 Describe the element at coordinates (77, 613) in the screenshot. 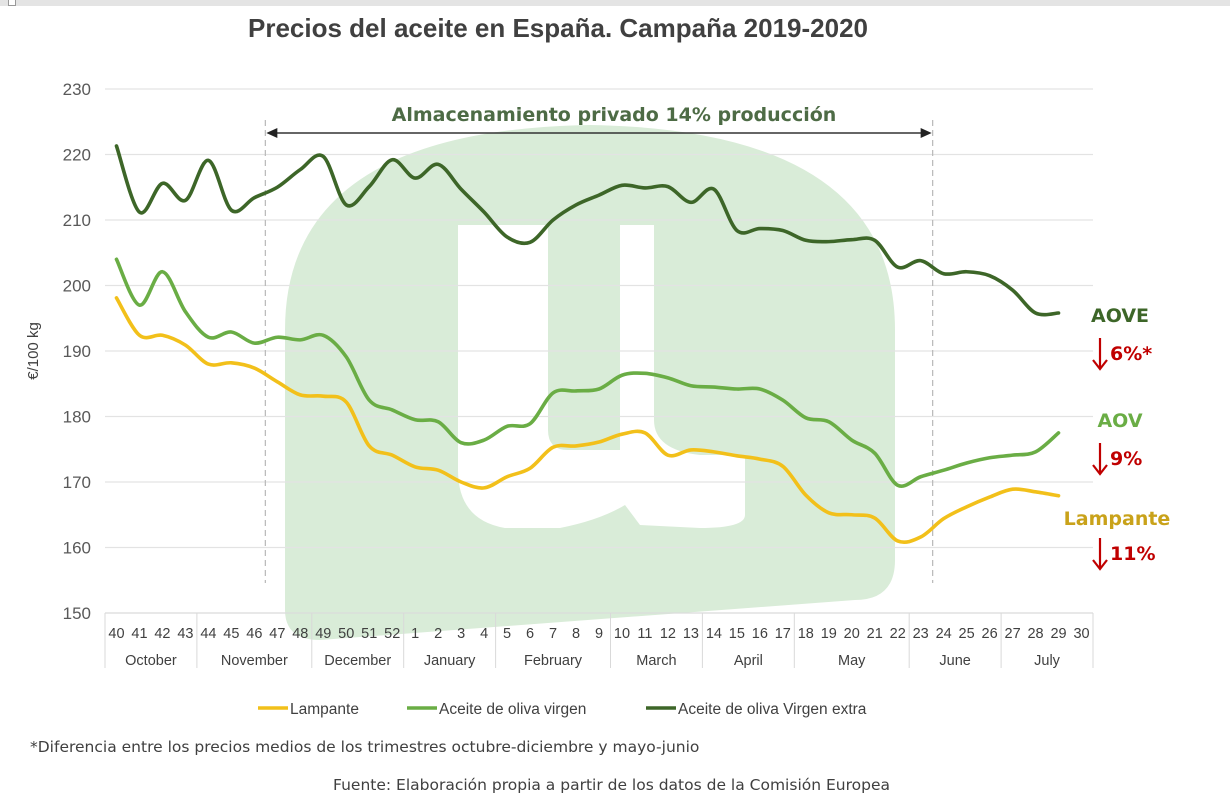

I see `y-tick-label: 150` at that location.